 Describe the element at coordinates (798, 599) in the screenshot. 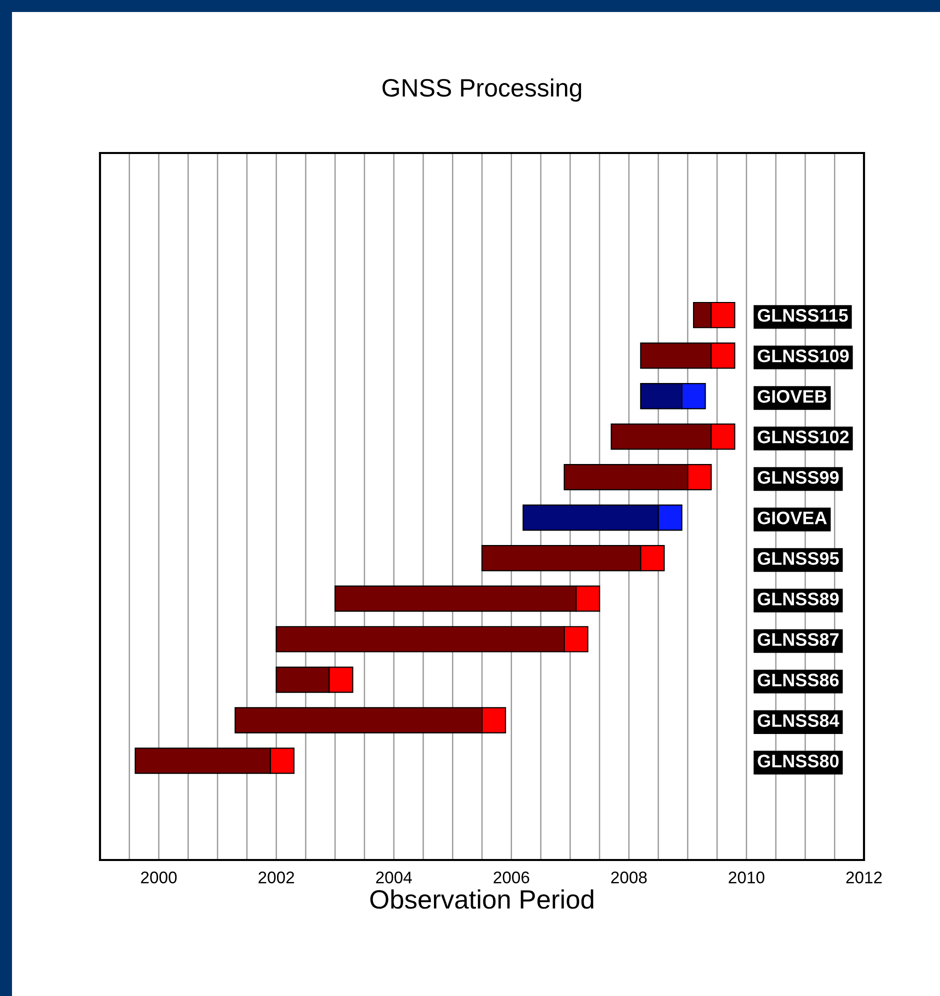

I see `y-tick-label: GLNSS89` at that location.